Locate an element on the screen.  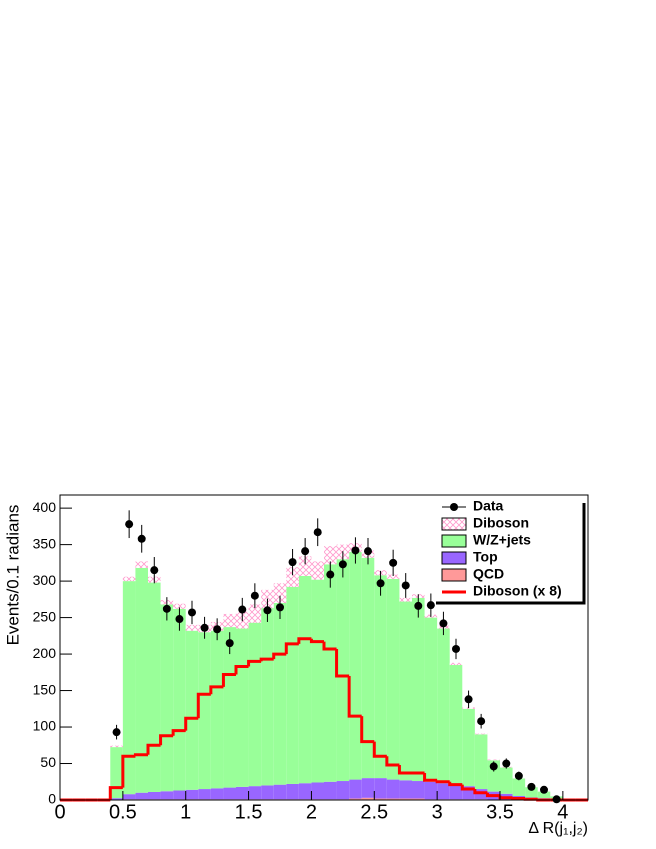
legend-label: Diboson (x 8) is located at coordinates (517, 591).